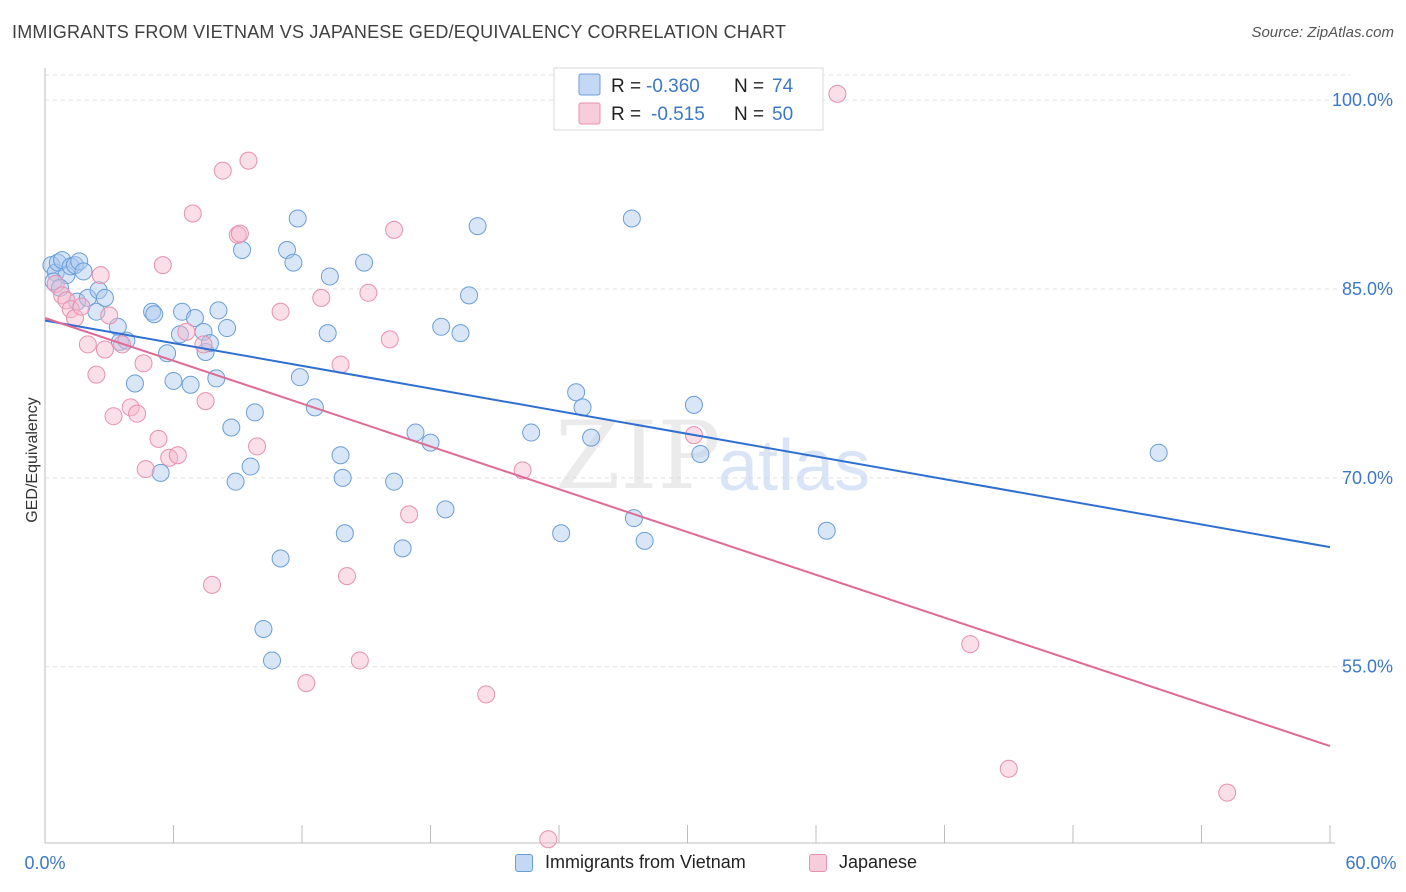 This screenshot has width=1406, height=892. What do you see at coordinates (626, 114) in the screenshot?
I see `legend-r-label-japanese: R =` at bounding box center [626, 114].